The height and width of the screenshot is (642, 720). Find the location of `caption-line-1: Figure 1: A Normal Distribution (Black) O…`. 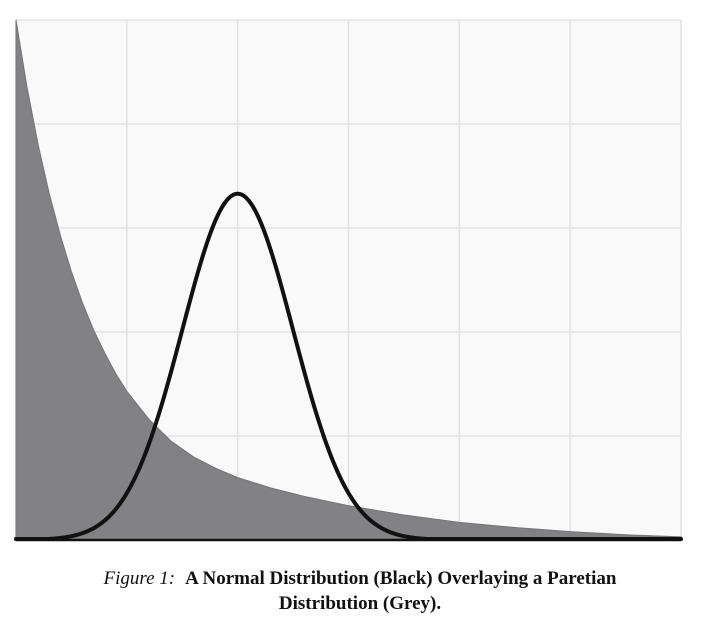

caption-line-1: Figure 1: A Normal Distribution (Black) O… is located at coordinates (360, 578).